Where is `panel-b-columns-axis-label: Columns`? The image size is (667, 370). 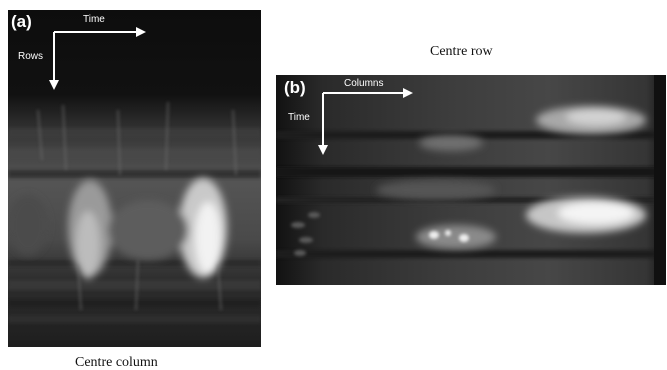 panel-b-columns-axis-label: Columns is located at coordinates (364, 83).